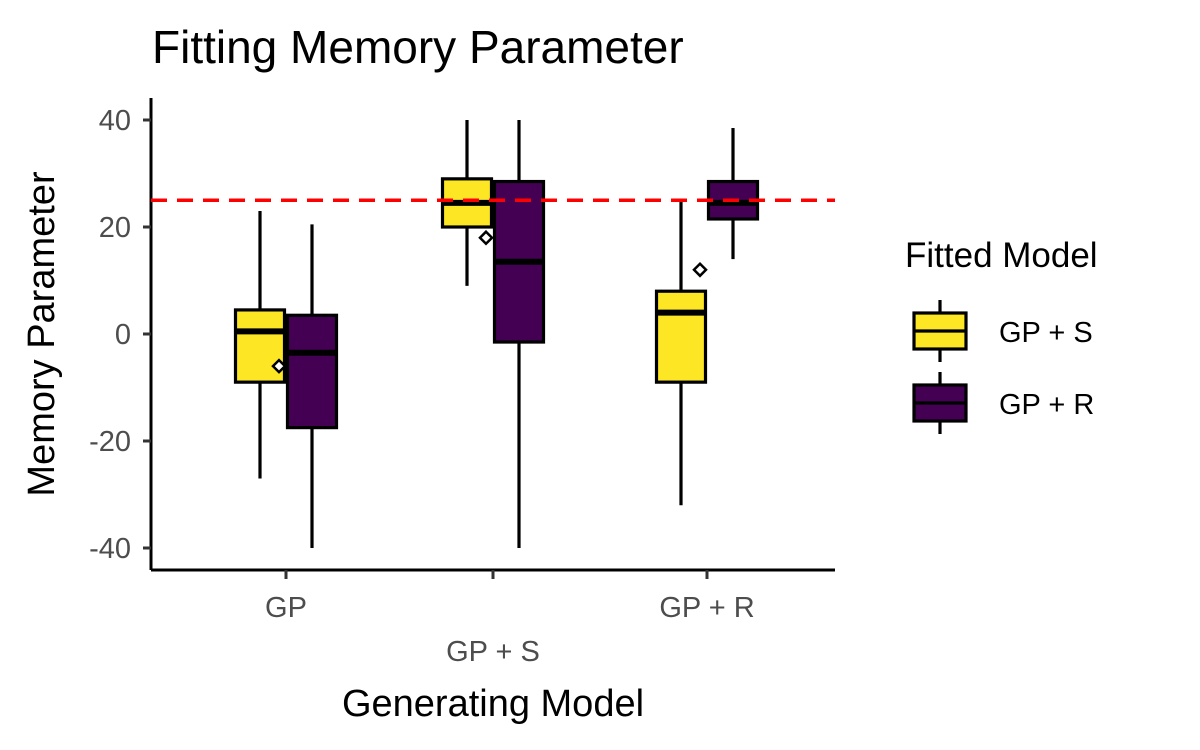  Describe the element at coordinates (493, 704) in the screenshot. I see `x-axis-title: Generating Model` at that location.